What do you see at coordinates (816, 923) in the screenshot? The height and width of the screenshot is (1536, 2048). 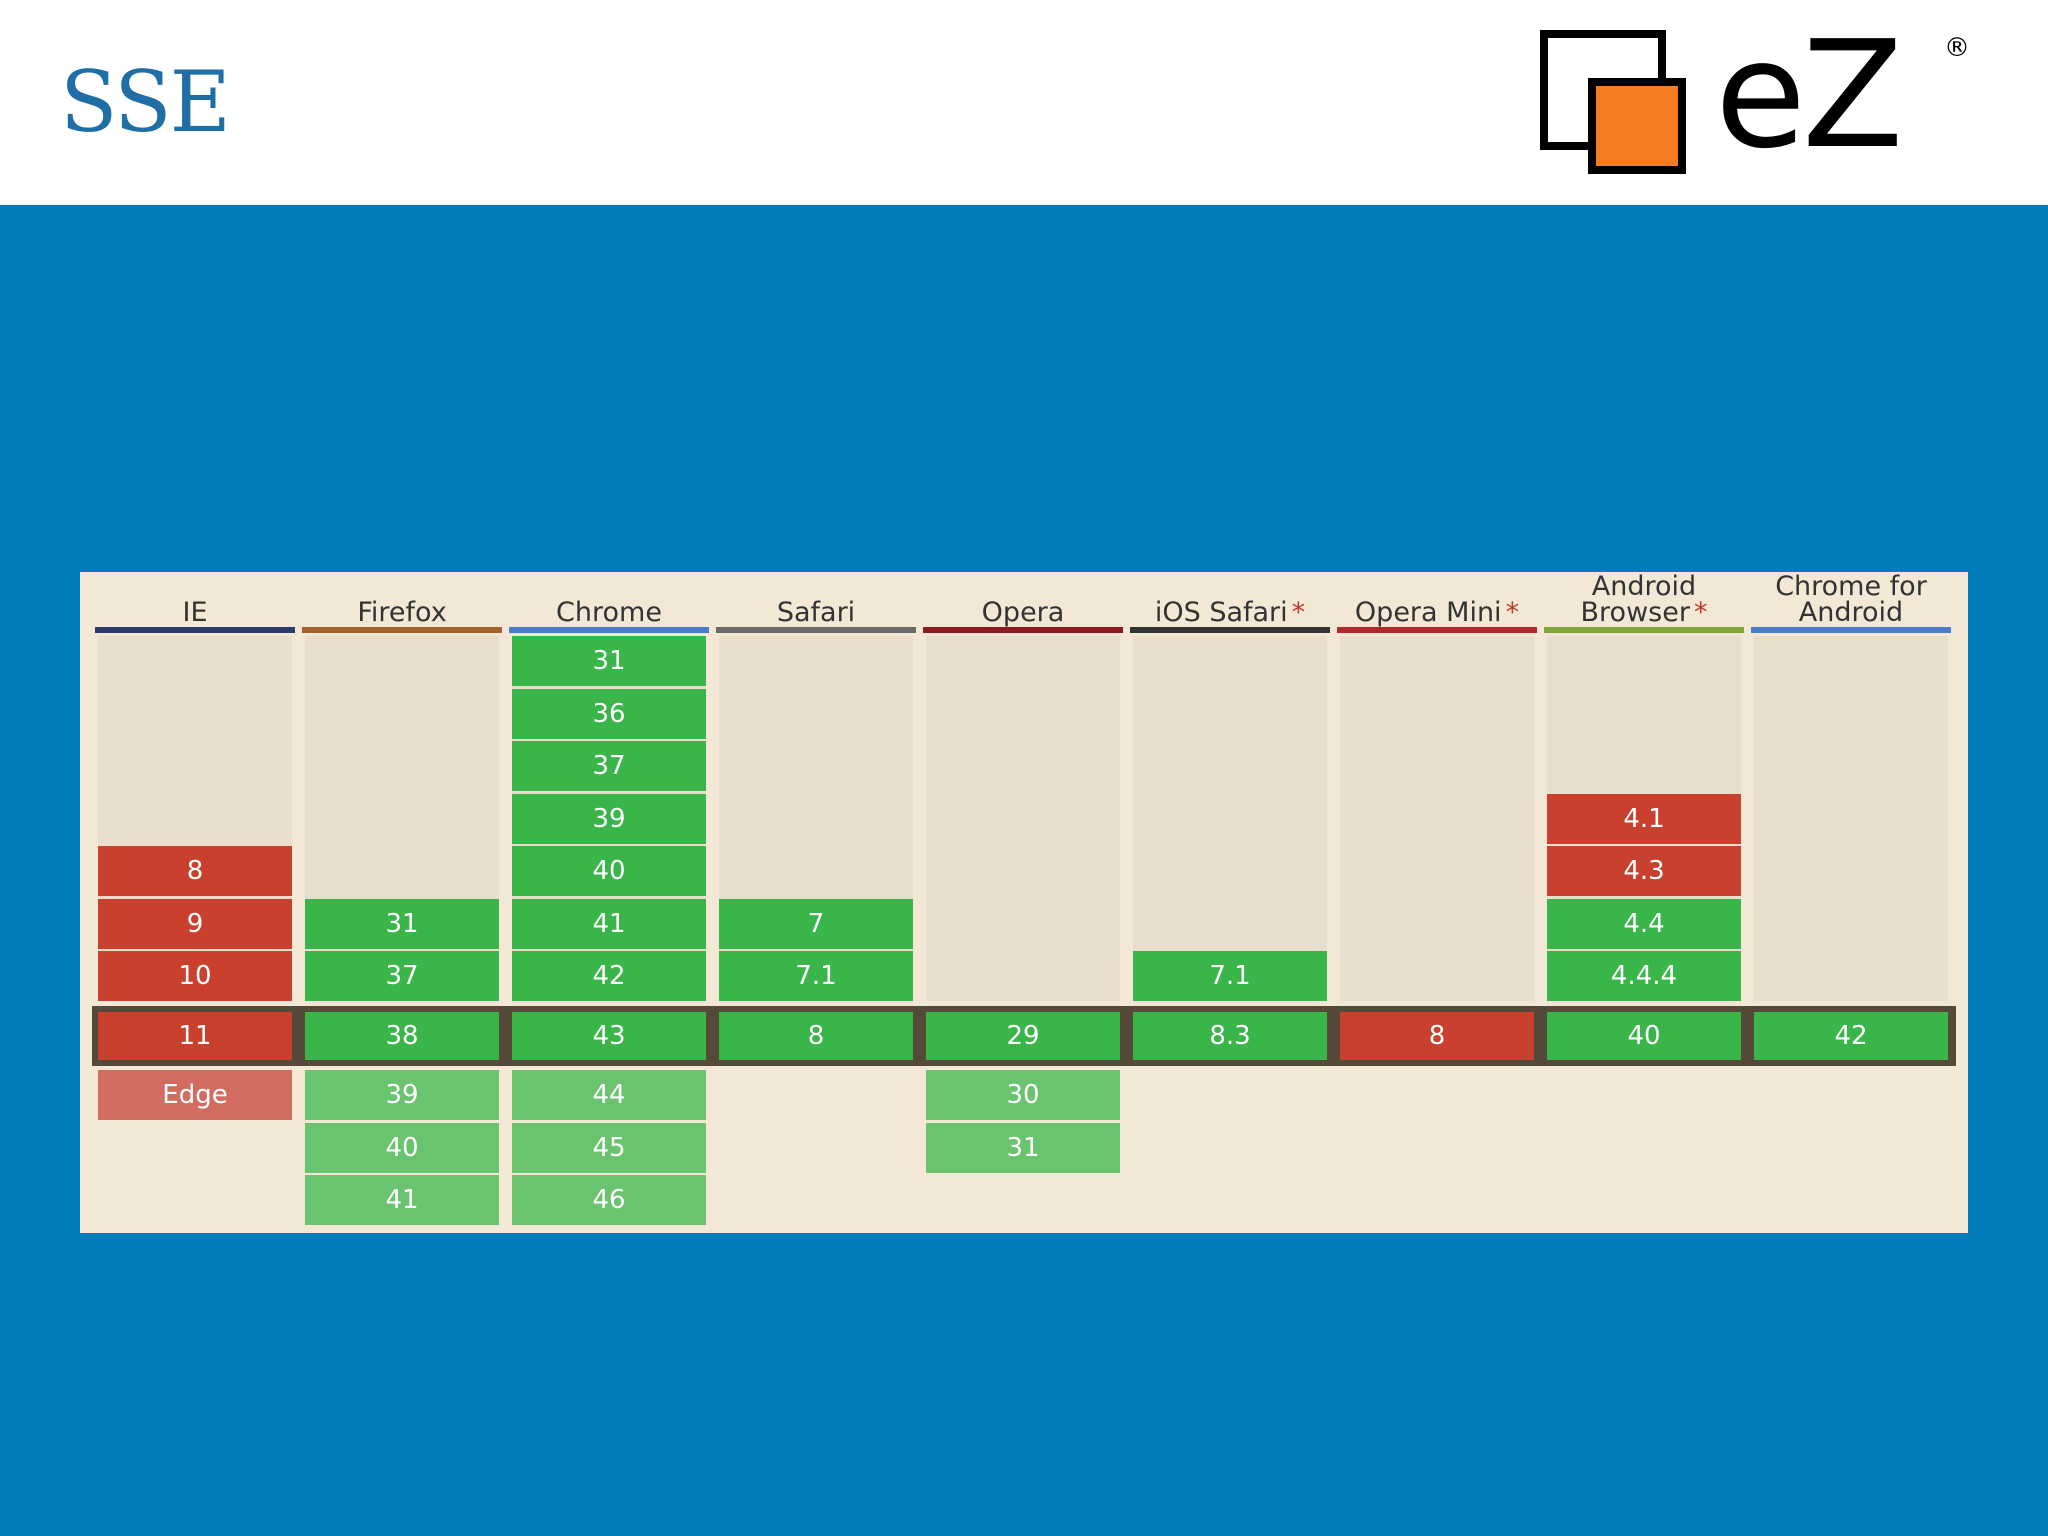 I see `version-cell: 7` at bounding box center [816, 923].